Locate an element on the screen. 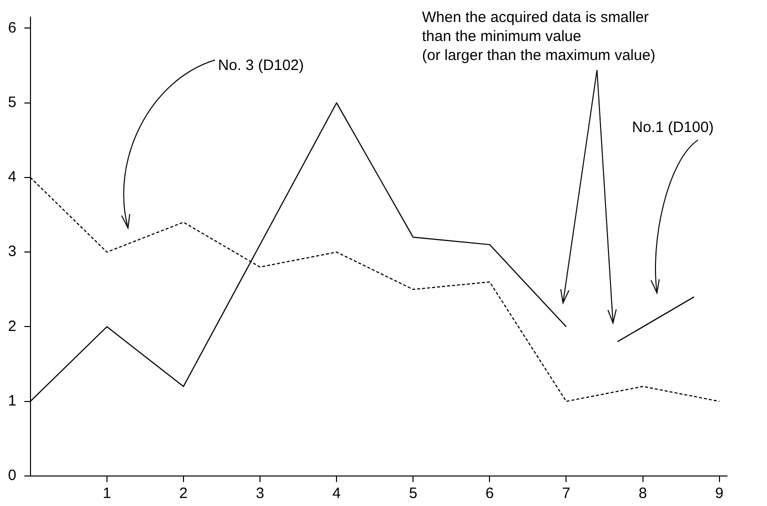 The width and height of the screenshot is (767, 506). y-tick-label: 6 is located at coordinates (12, 27).